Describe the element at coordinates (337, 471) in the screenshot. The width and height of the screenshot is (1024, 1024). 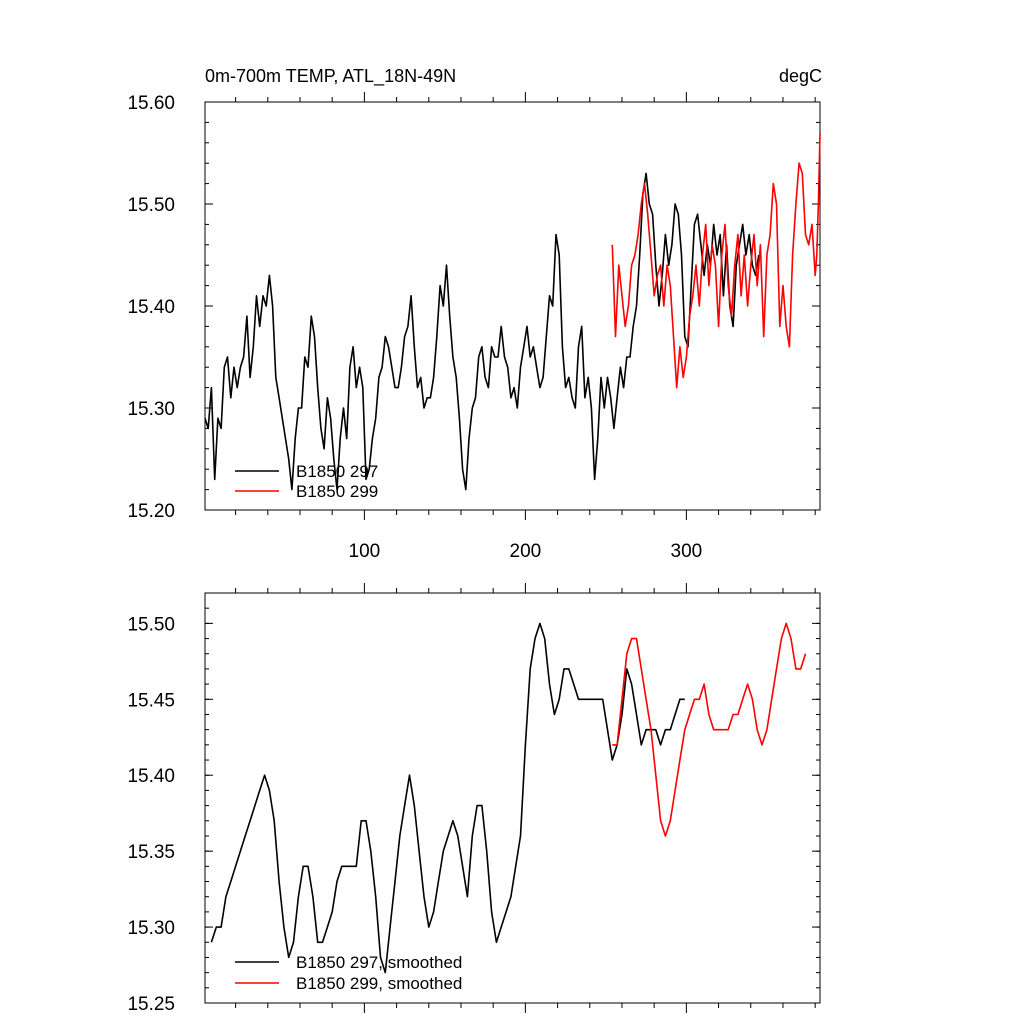
I see `top-legend-label-0: B1850 297` at that location.